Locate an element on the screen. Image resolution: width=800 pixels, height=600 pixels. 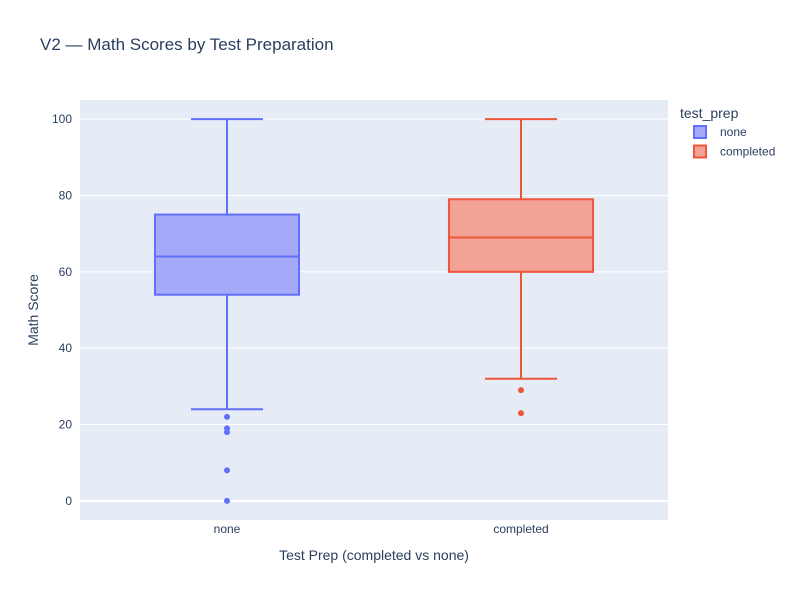
legend-label-completed: completed is located at coordinates (747, 152).